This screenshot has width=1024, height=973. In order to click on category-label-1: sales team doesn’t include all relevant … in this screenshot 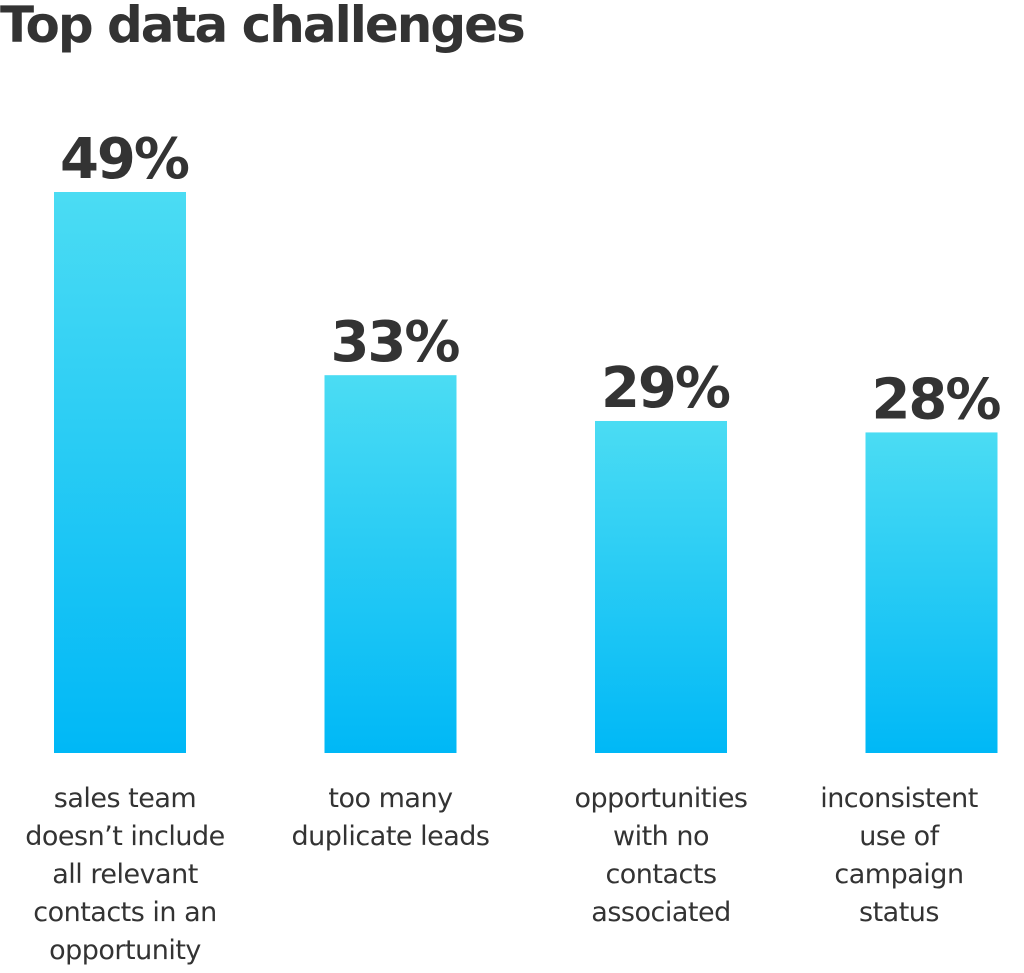, I will do `click(125, 874)`.